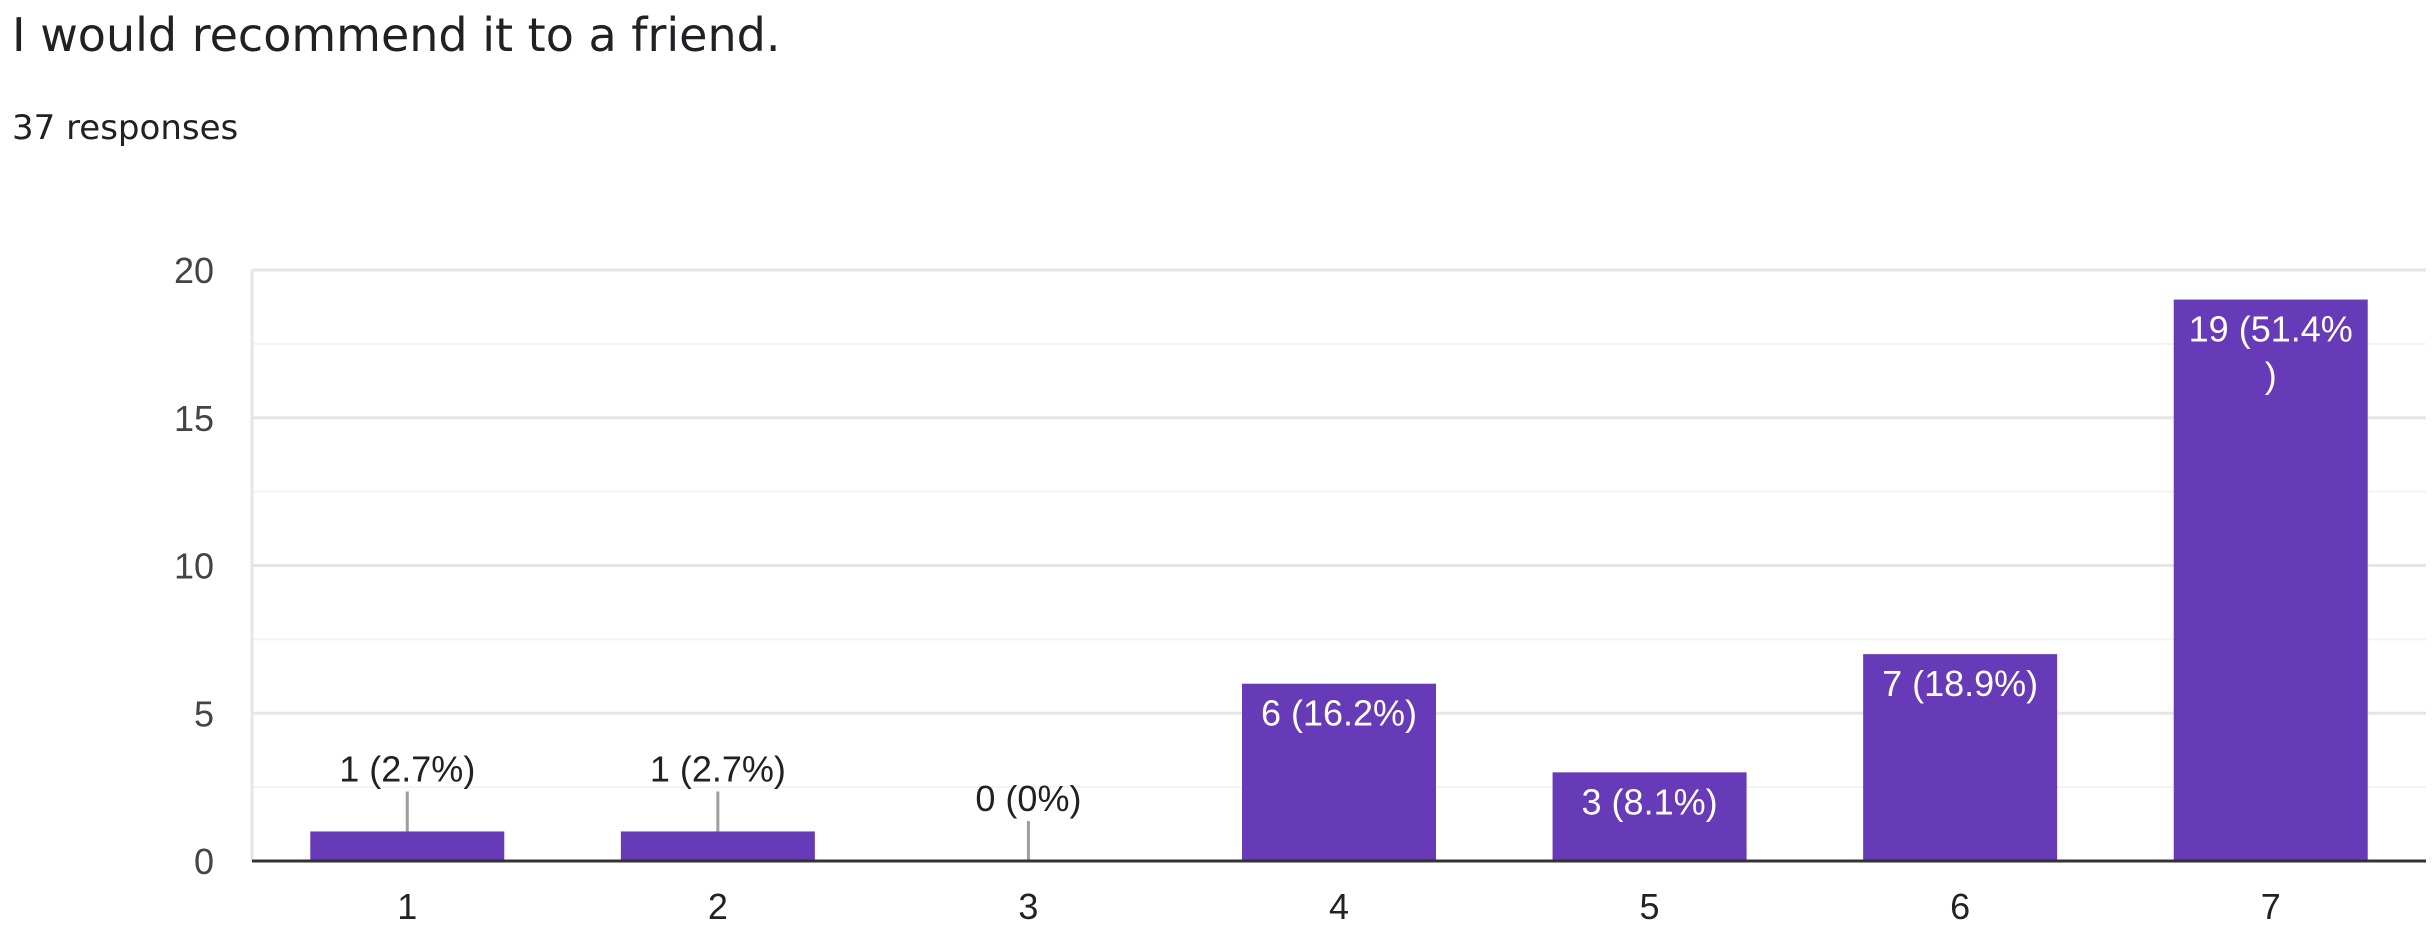 Image resolution: width=2436 pixels, height=941 pixels. I want to click on y-tick-label: 15, so click(194, 418).